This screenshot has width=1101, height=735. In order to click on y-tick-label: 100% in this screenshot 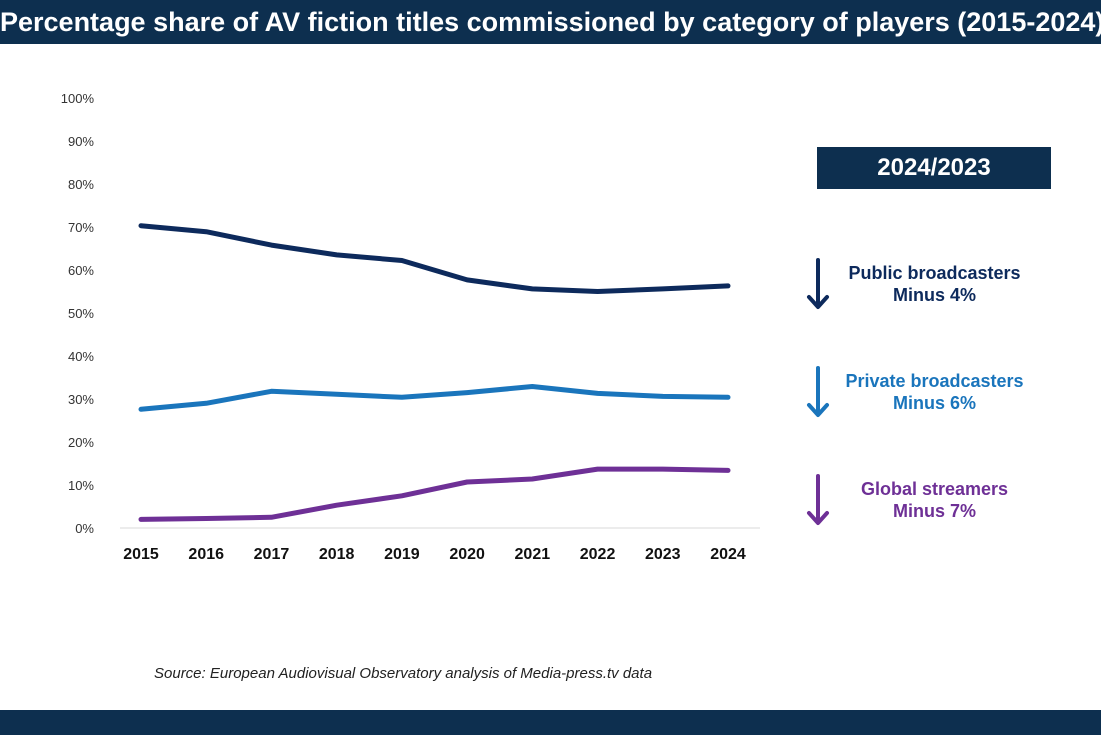, I will do `click(78, 98)`.